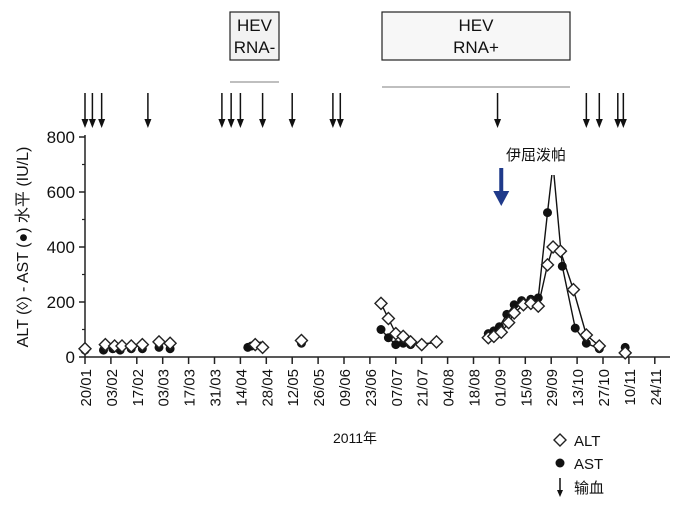 This screenshot has width=679, height=509. I want to click on x-tick-label: 04/08, so click(449, 388).